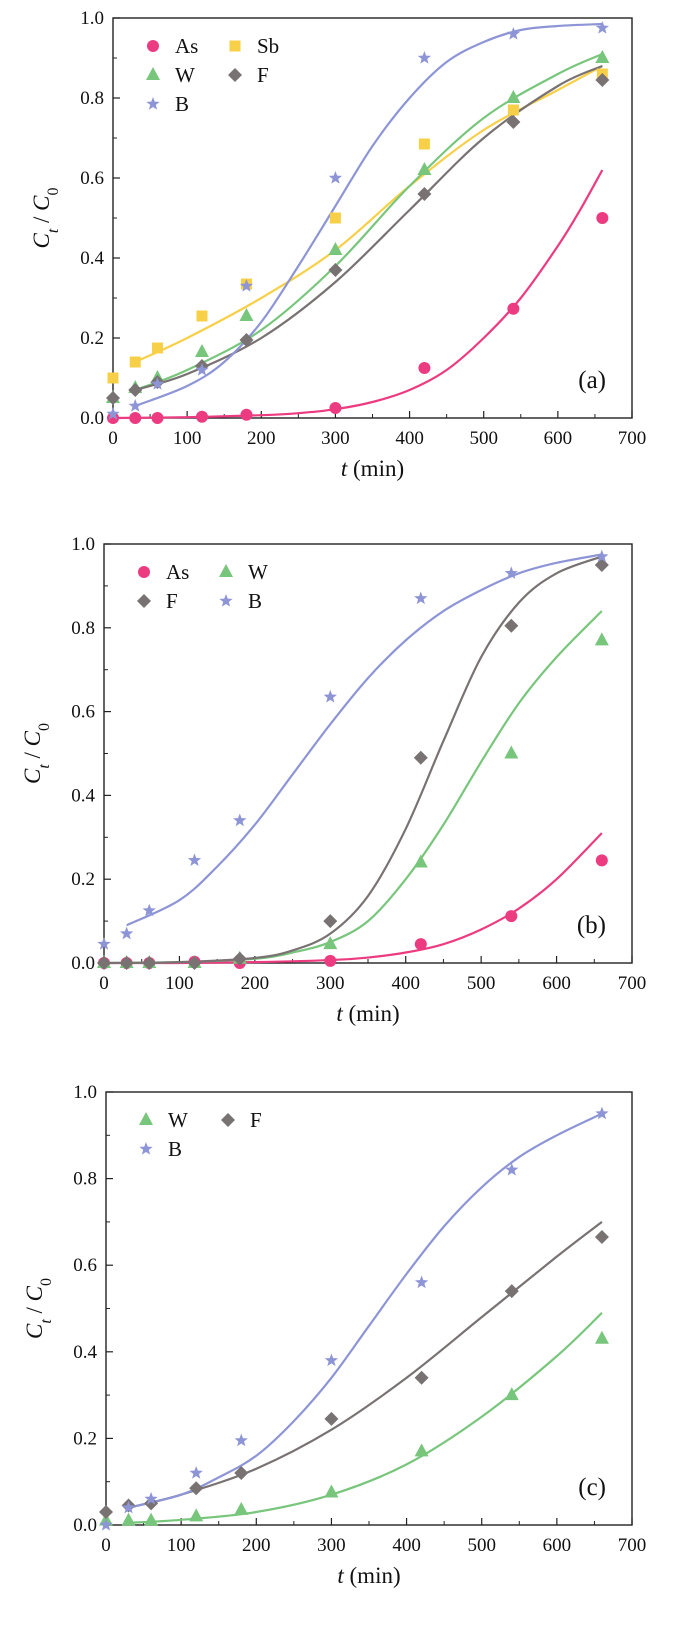  What do you see at coordinates (45, 217) in the screenshot?
I see `y-axis-label: Ct / C0` at bounding box center [45, 217].